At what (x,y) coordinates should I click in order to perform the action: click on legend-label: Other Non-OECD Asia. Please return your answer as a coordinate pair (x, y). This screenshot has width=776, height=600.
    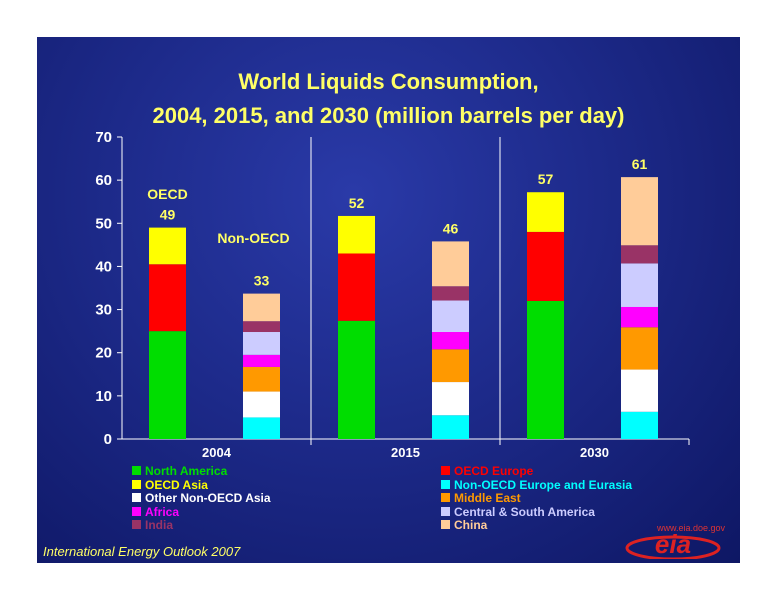
    Looking at the image, I should click on (208, 498).